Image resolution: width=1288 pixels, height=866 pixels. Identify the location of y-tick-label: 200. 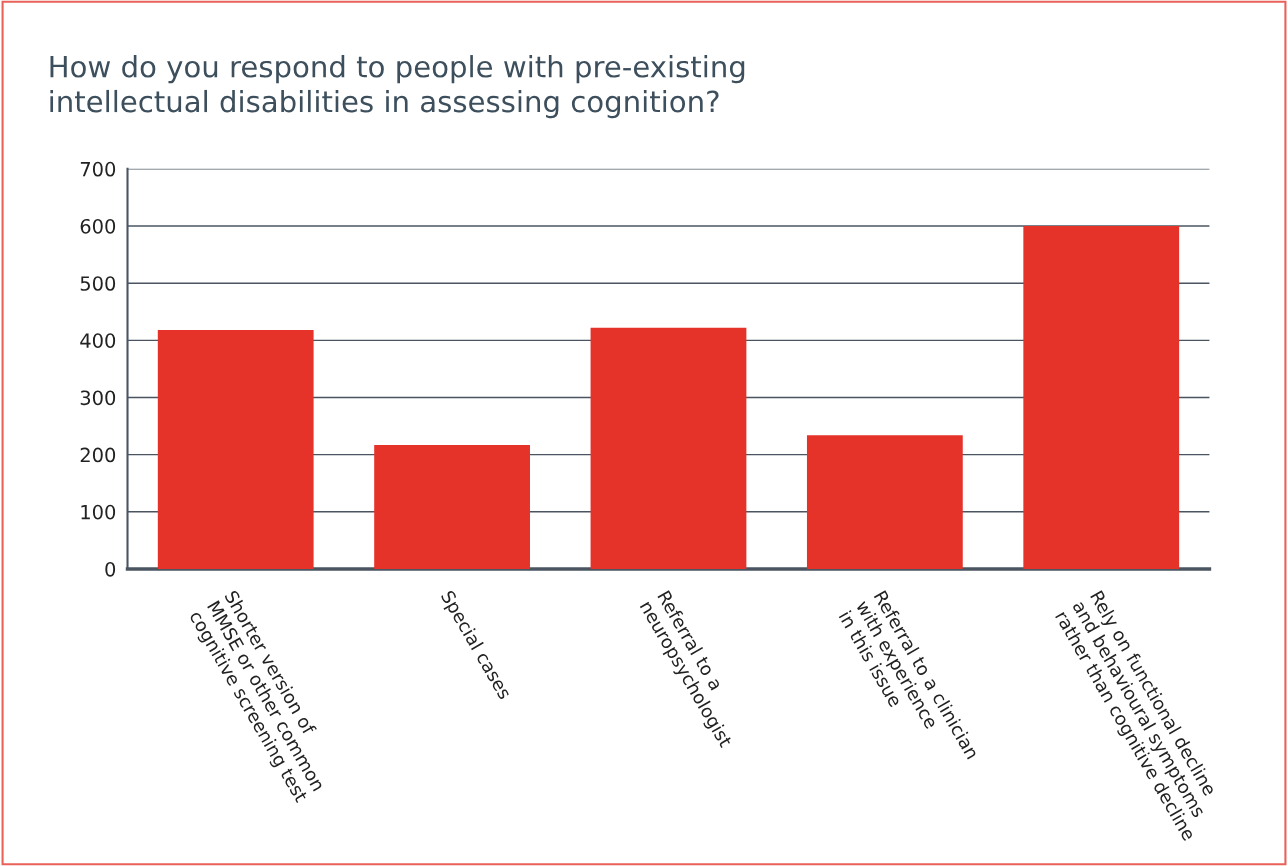
(98, 455).